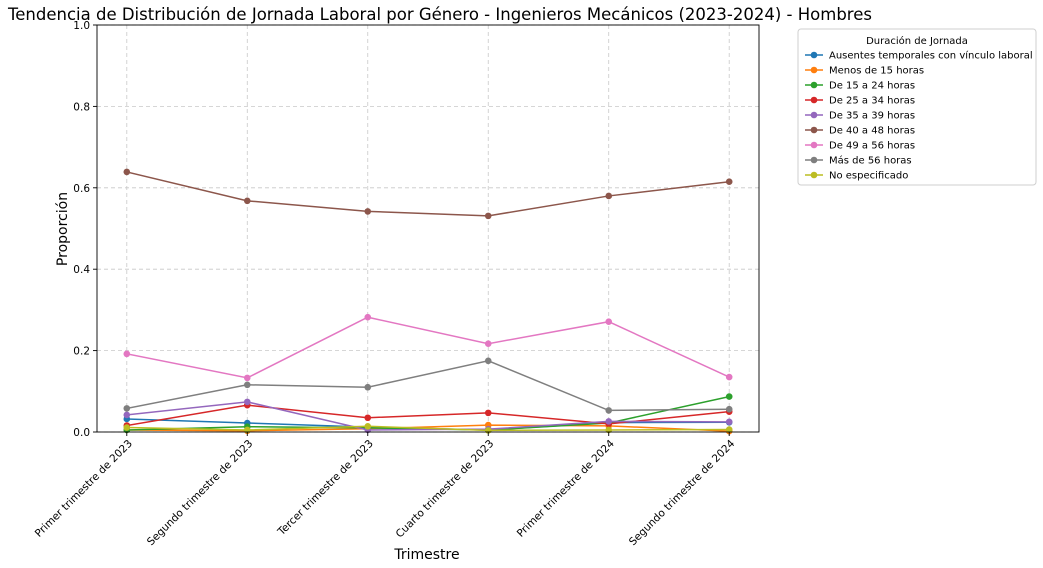 Image resolution: width=1043 pixels, height=568 pixels. Describe the element at coordinates (426, 555) in the screenshot. I see `x-axis-label: Trimestre` at that location.